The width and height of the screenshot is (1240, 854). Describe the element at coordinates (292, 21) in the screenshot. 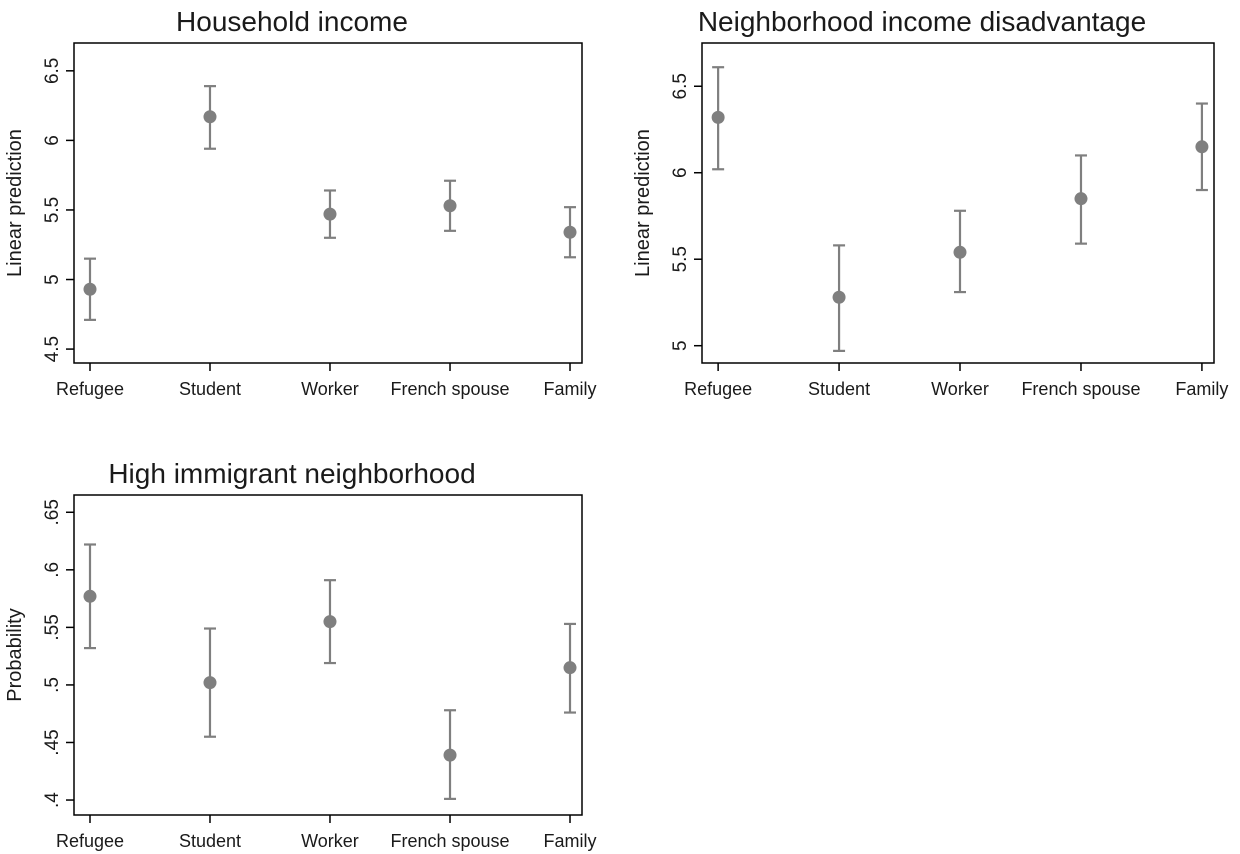

I see `chart-title: Household income` at that location.